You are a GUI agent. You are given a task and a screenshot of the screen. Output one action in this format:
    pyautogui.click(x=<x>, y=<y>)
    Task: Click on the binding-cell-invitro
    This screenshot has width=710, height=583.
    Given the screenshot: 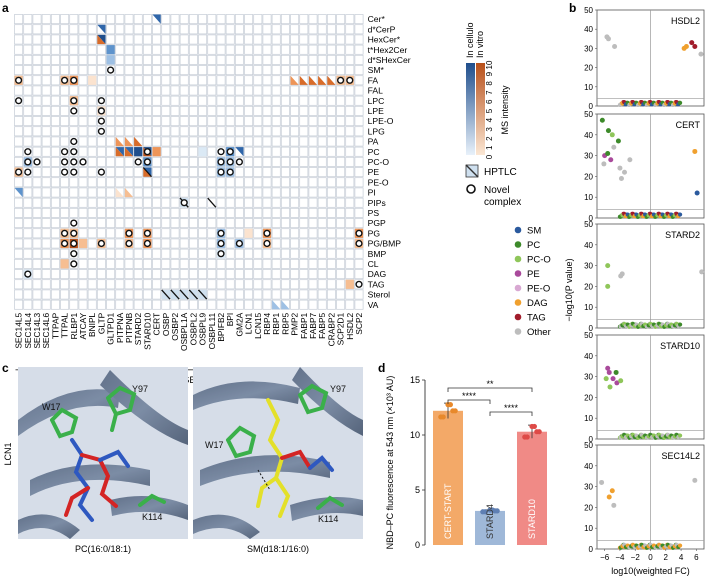 What is the action you would take?
    pyautogui.click(x=101, y=39)
    